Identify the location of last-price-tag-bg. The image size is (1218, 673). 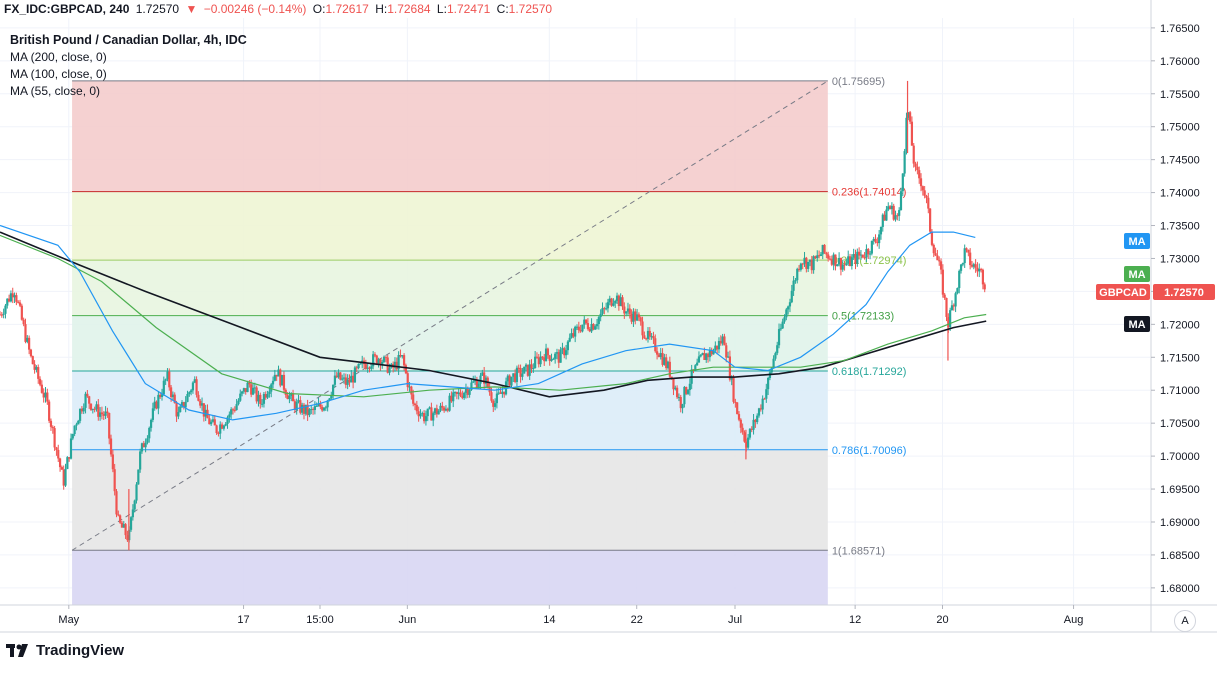
(1184, 292).